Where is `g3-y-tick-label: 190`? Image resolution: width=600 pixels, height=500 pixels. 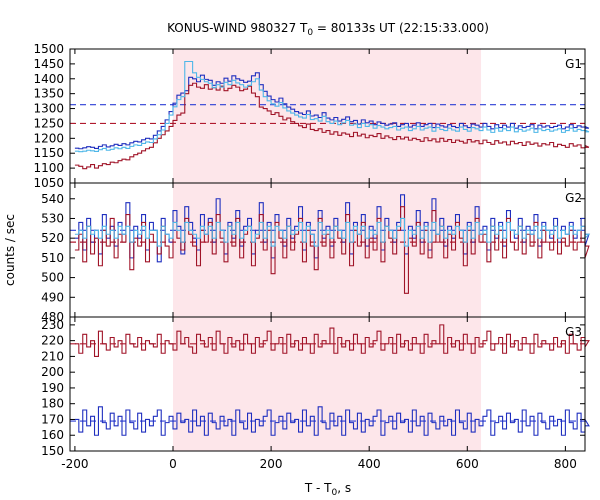
g3-y-tick-label: 190 is located at coordinates (52, 388).